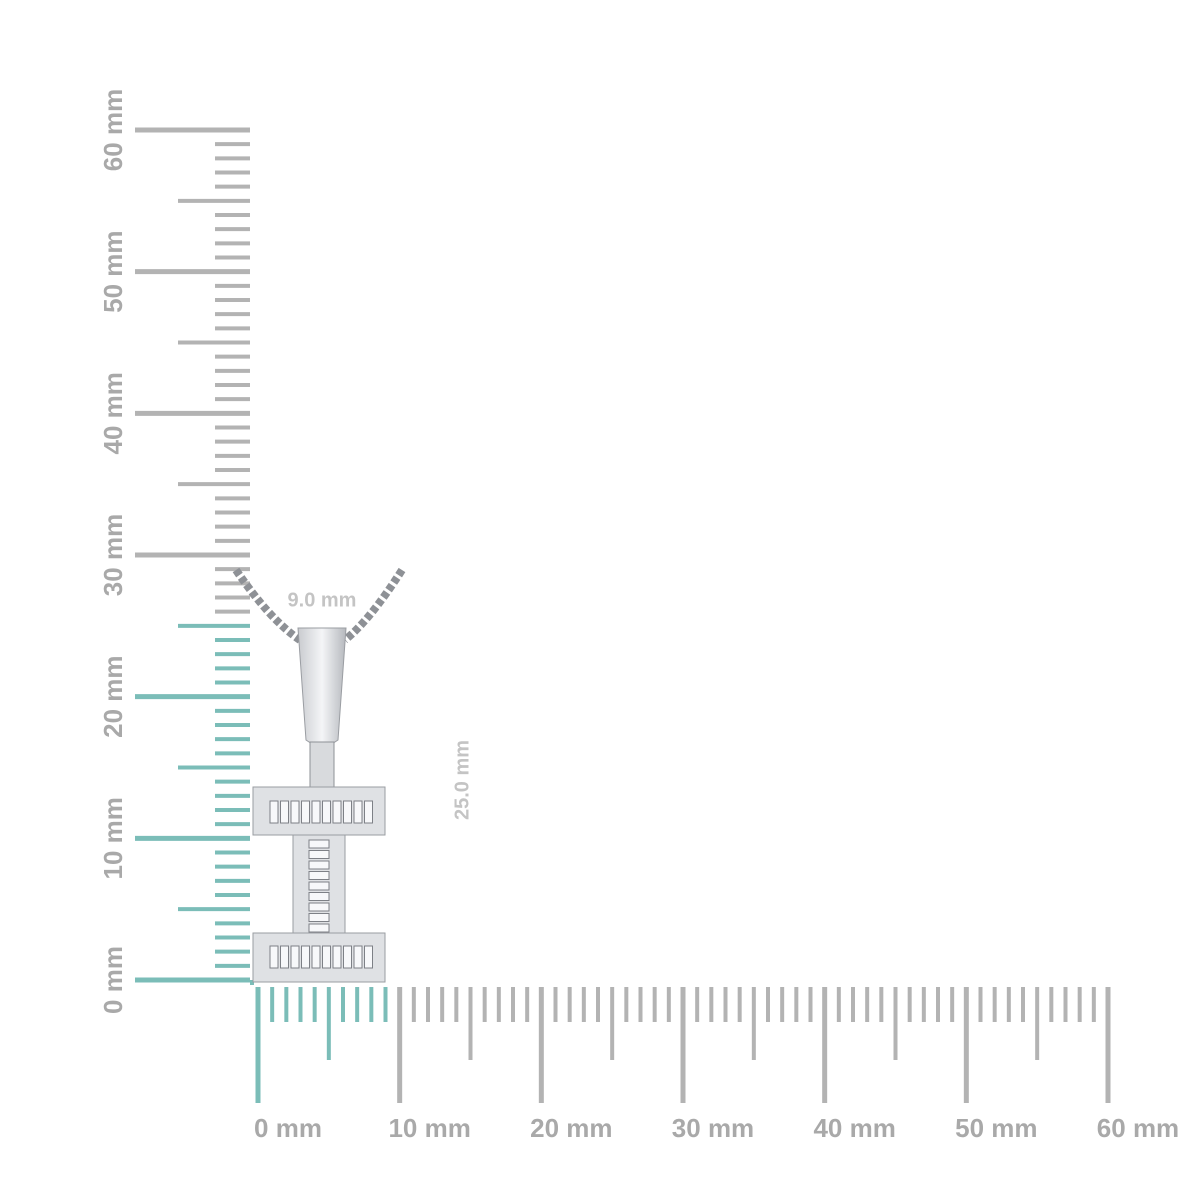 The width and height of the screenshot is (1200, 1200). Describe the element at coordinates (713, 1128) in the screenshot. I see `h-label: 30 mm` at that location.